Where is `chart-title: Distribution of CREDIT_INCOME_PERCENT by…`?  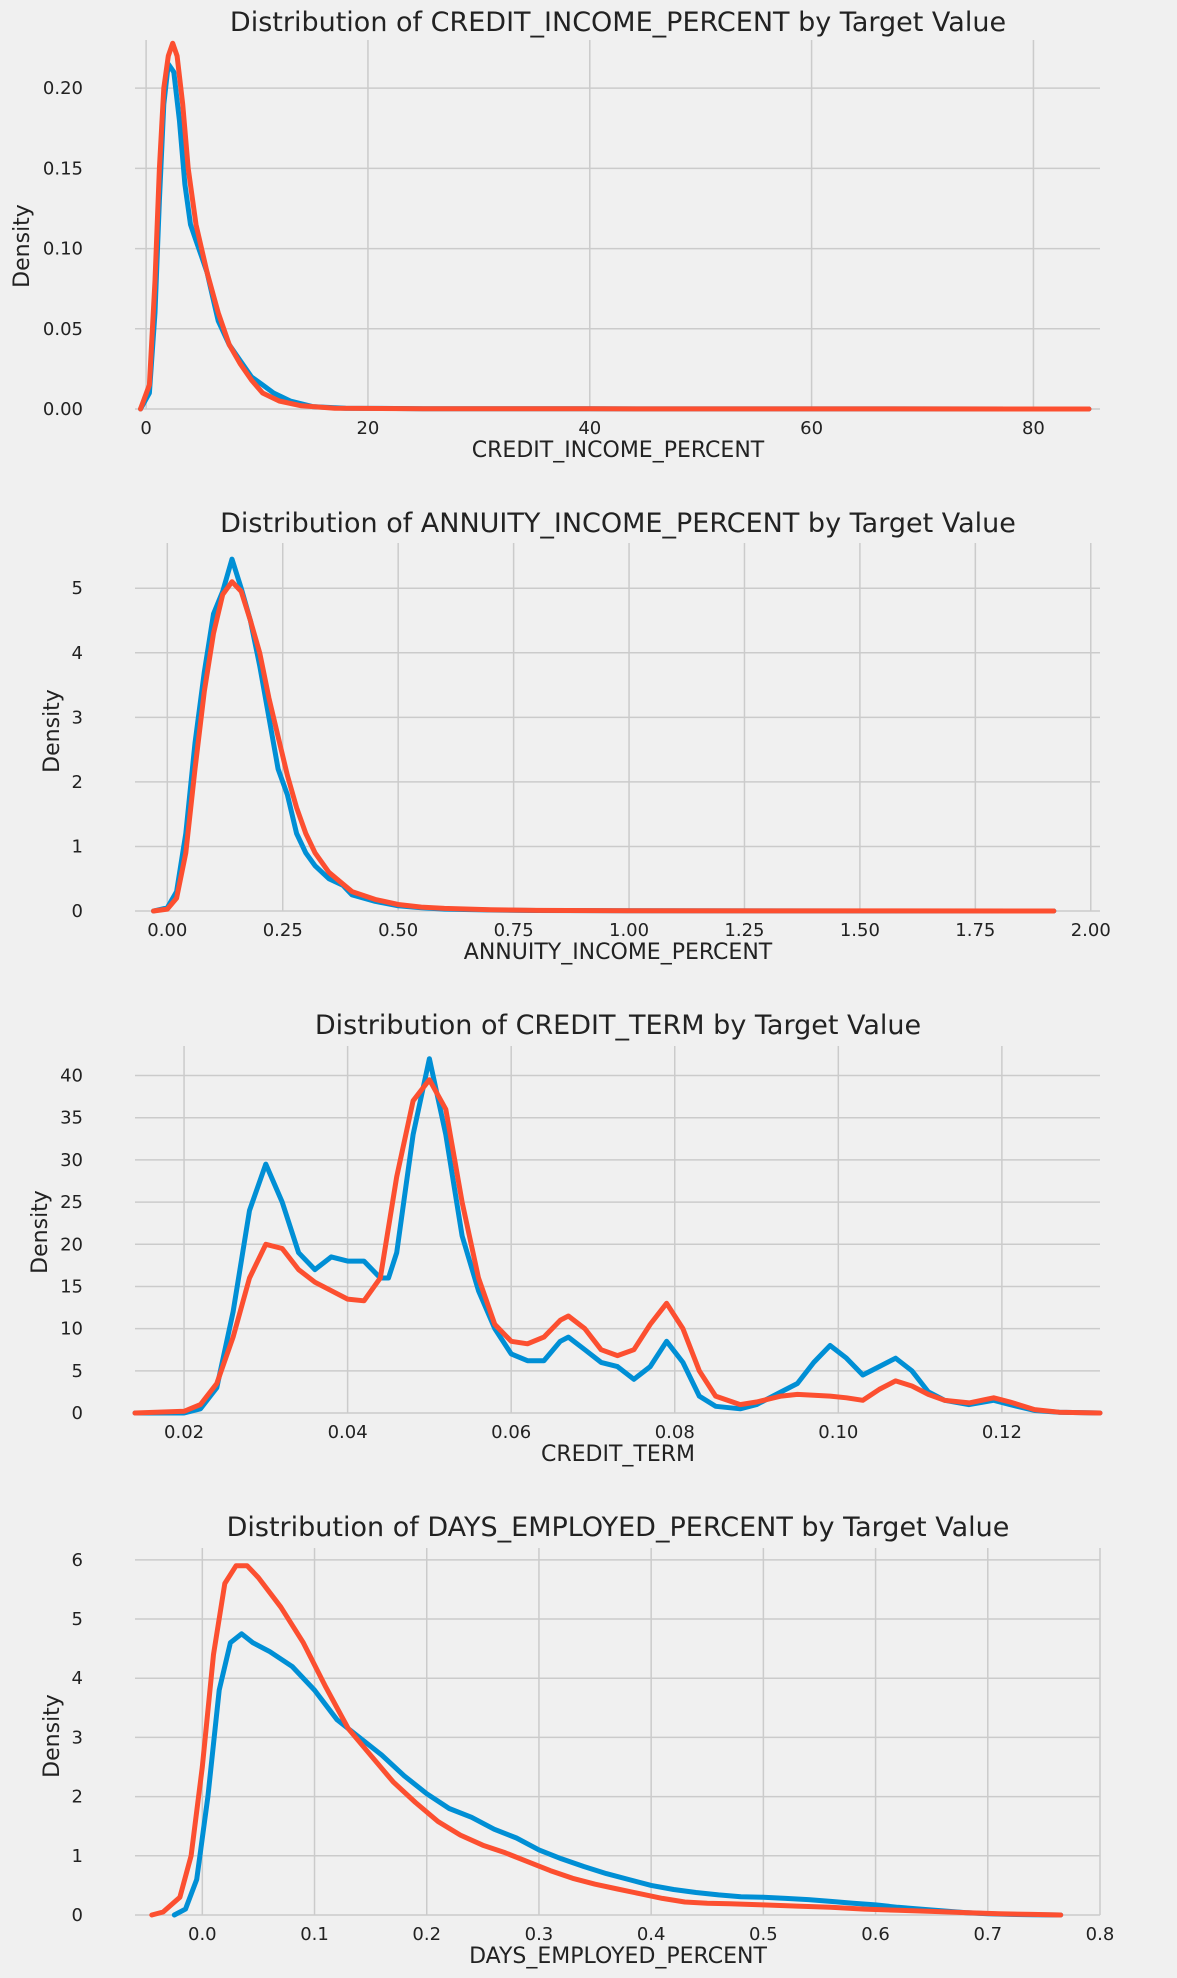 chart-title: Distribution of CREDIT_INCOME_PERCENT by… is located at coordinates (618, 22).